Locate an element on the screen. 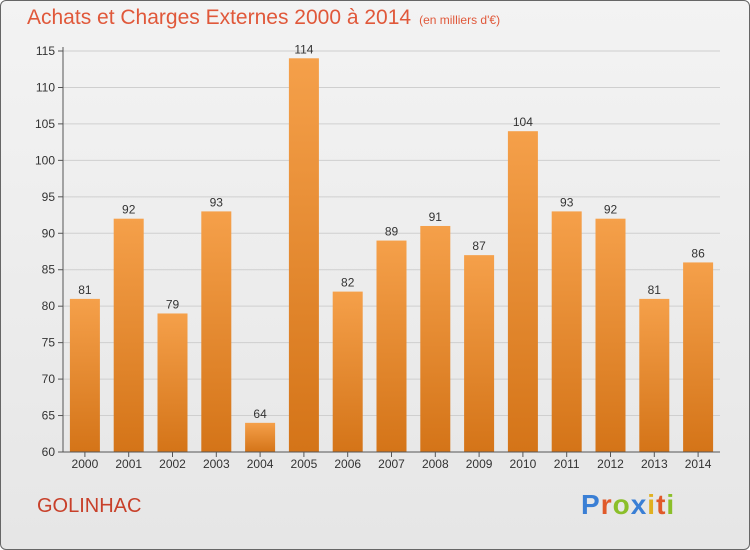  x-tick-label: 2002 is located at coordinates (172, 464).